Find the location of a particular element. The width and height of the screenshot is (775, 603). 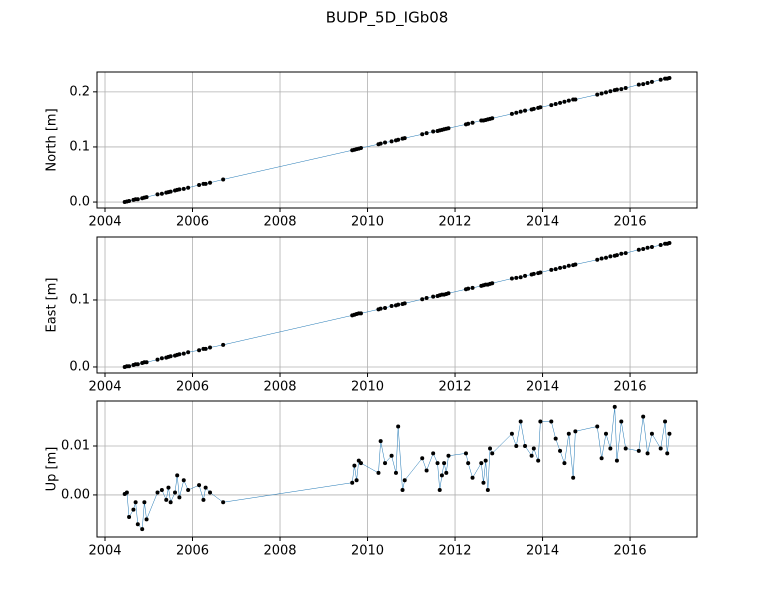

y-axis-label: North [m] is located at coordinates (52, 139).